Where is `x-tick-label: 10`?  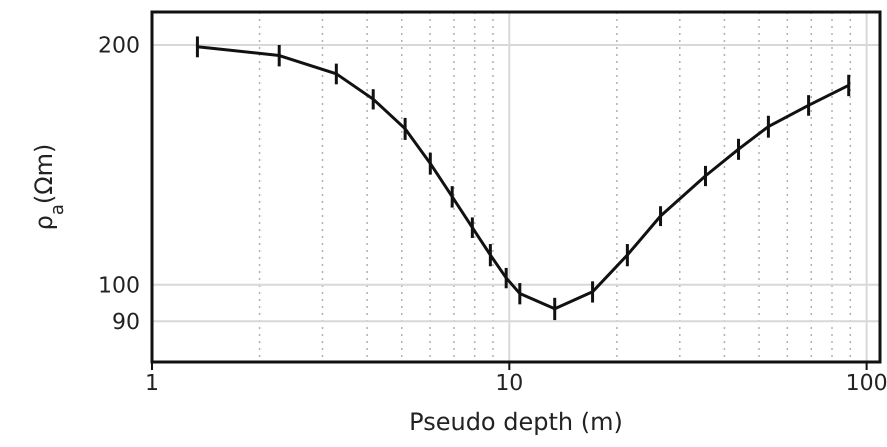 x-tick-label: 10 is located at coordinates (509, 383).